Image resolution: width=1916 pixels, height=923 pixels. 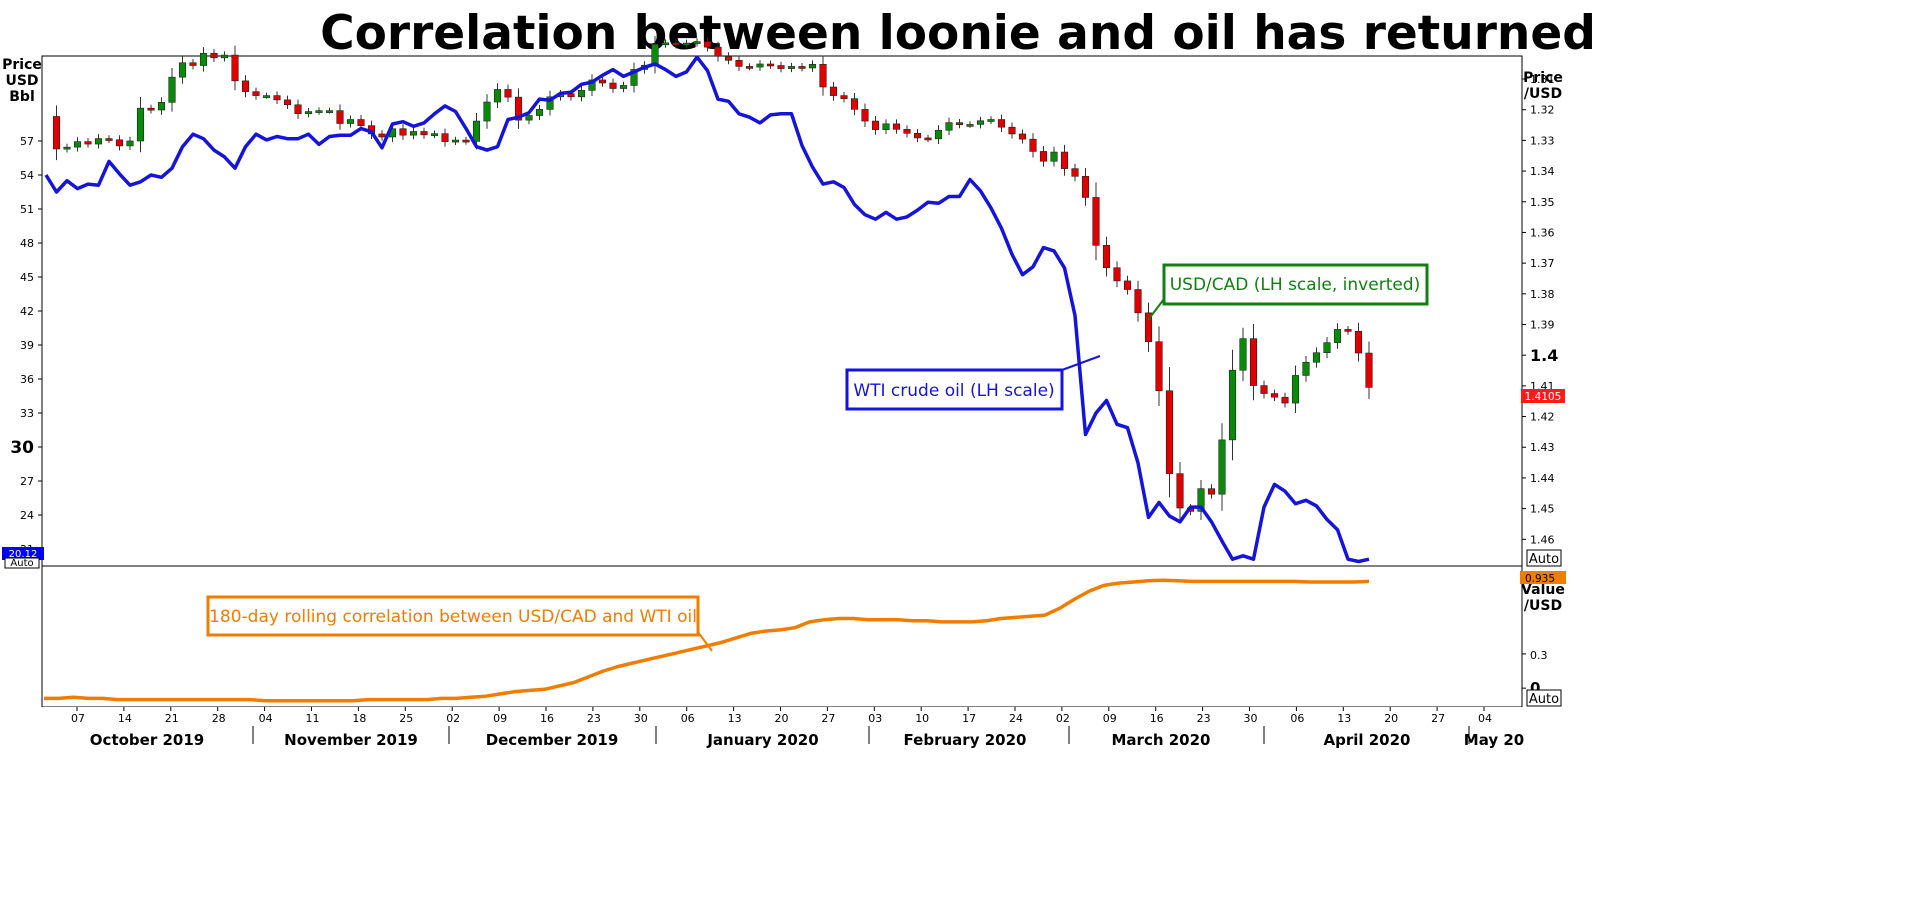 What do you see at coordinates (21, 81) in the screenshot?
I see `left-axis-label: USD` at bounding box center [21, 81].